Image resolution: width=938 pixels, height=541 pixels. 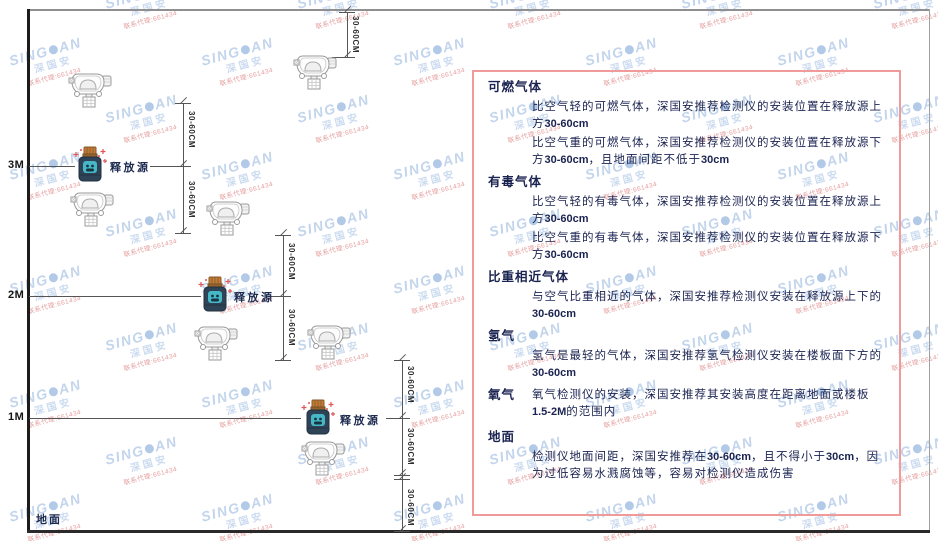 I want to click on dim-line-ceiling, so click(x=347, y=34).